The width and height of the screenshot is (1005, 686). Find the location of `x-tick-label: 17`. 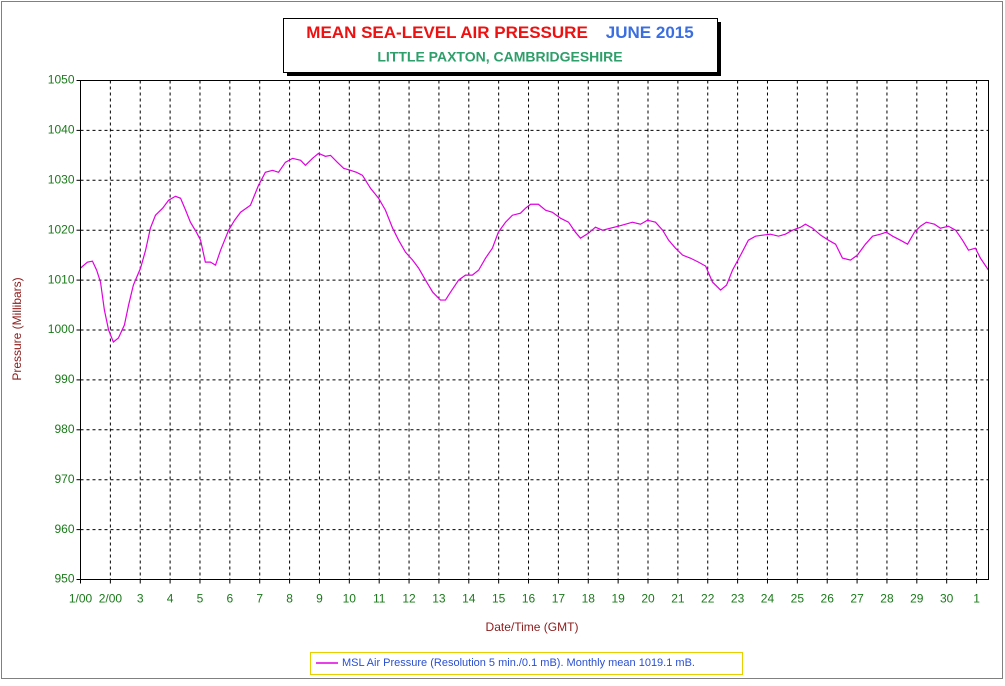

x-tick-label: 17 is located at coordinates (559, 599).